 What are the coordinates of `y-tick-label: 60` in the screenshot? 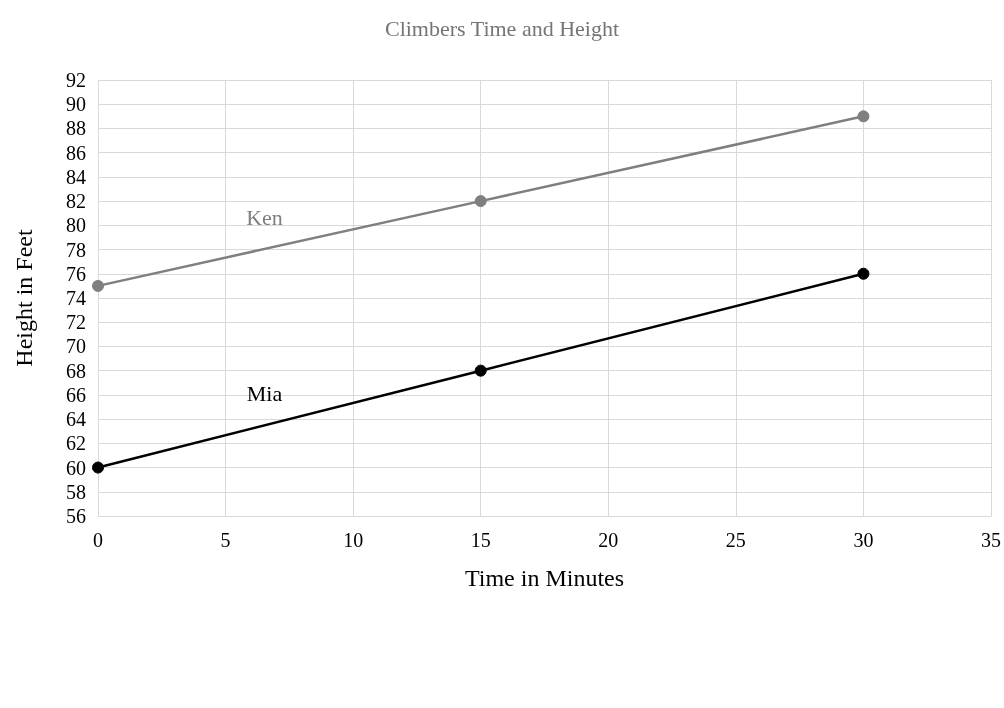 It's located at (76, 467).